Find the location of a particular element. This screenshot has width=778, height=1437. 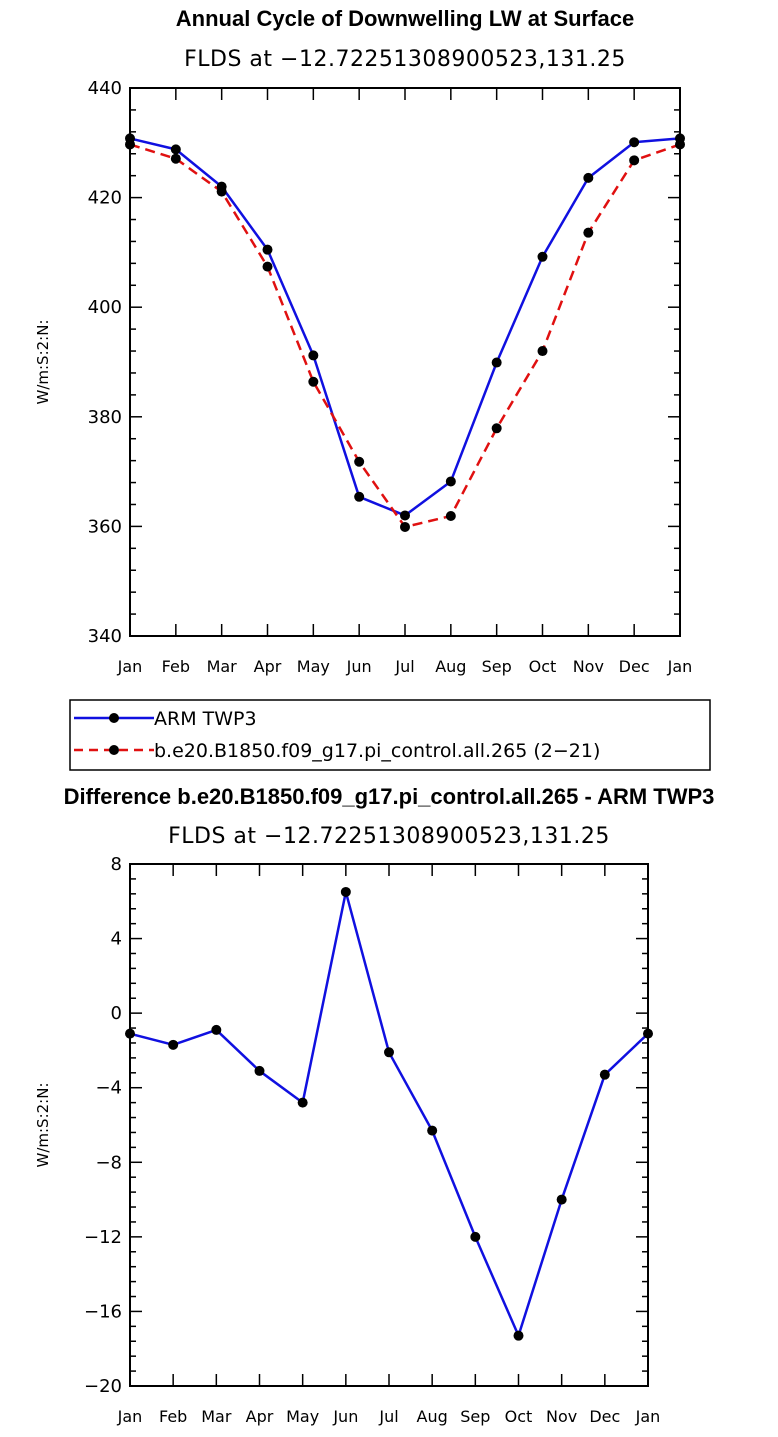

y-tick-label: 380 is located at coordinates (105, 417).